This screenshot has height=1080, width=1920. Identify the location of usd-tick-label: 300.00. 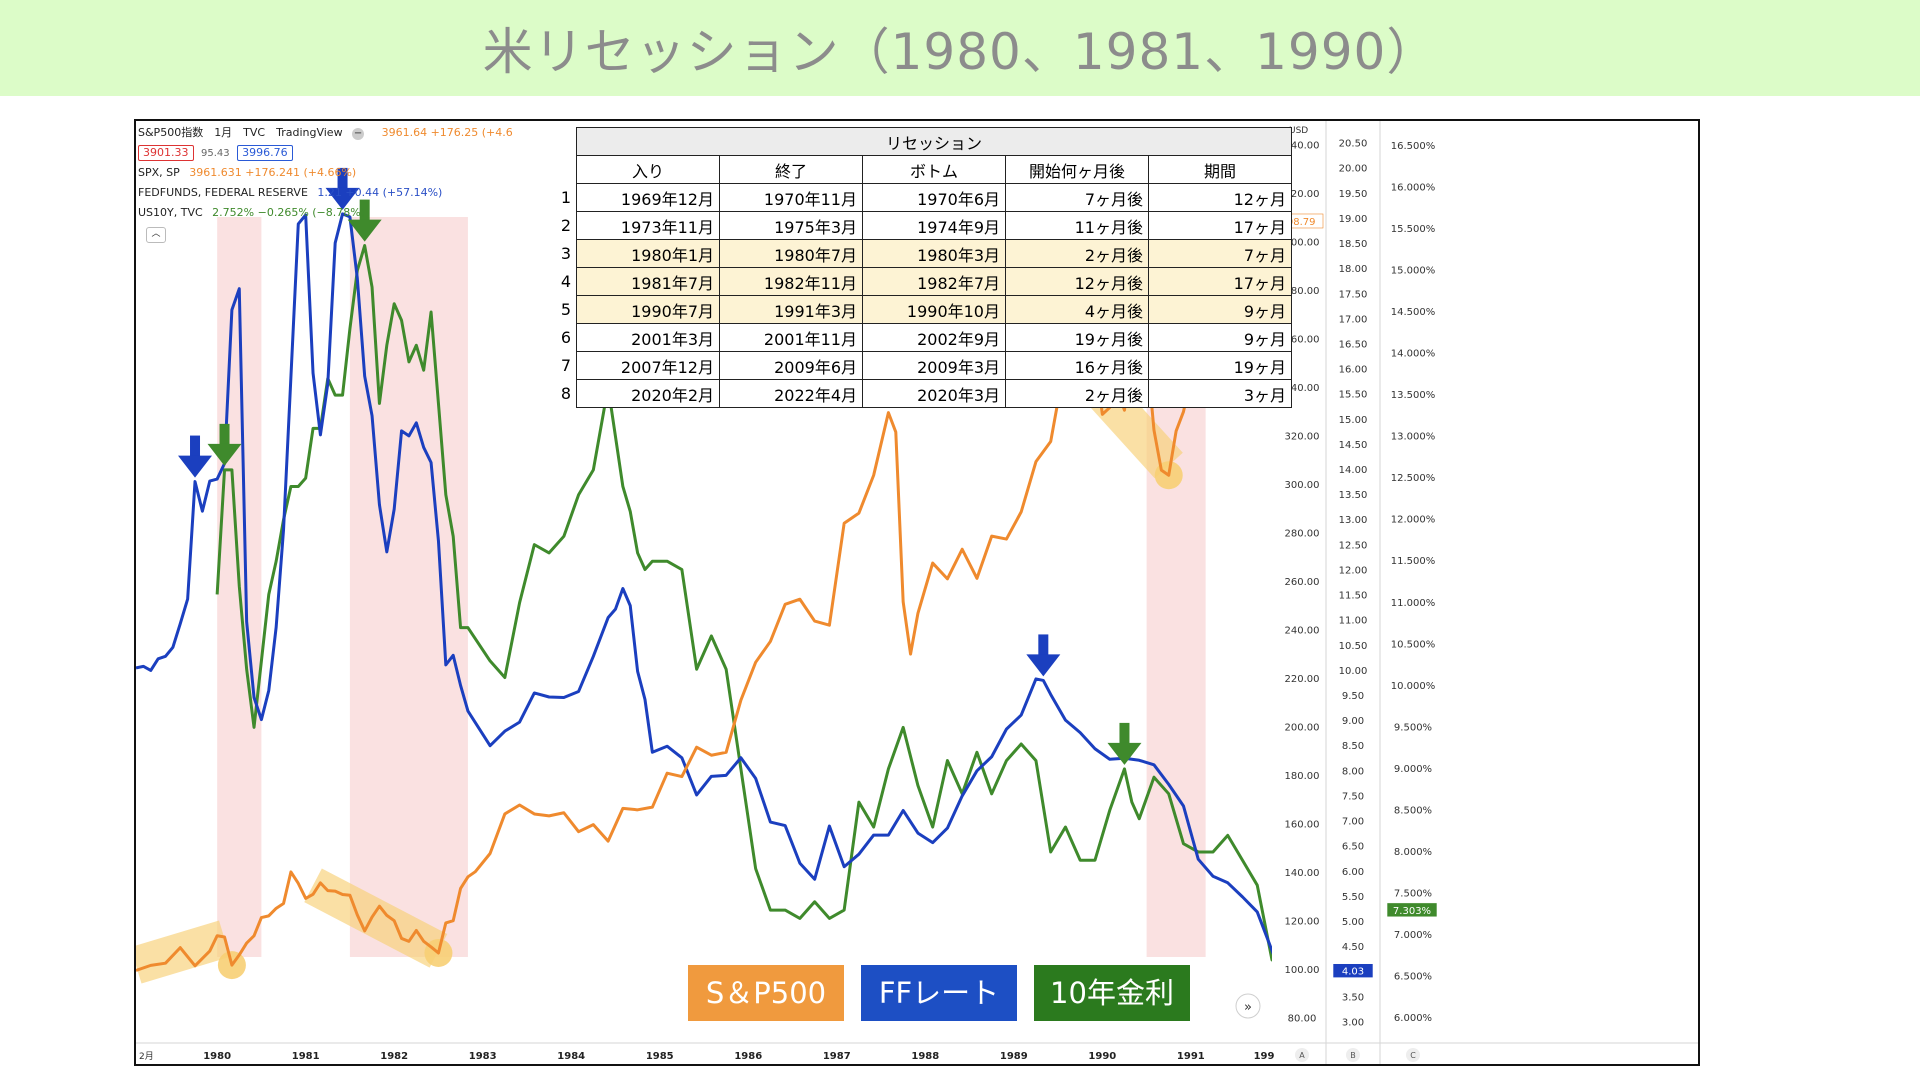
(1302, 485).